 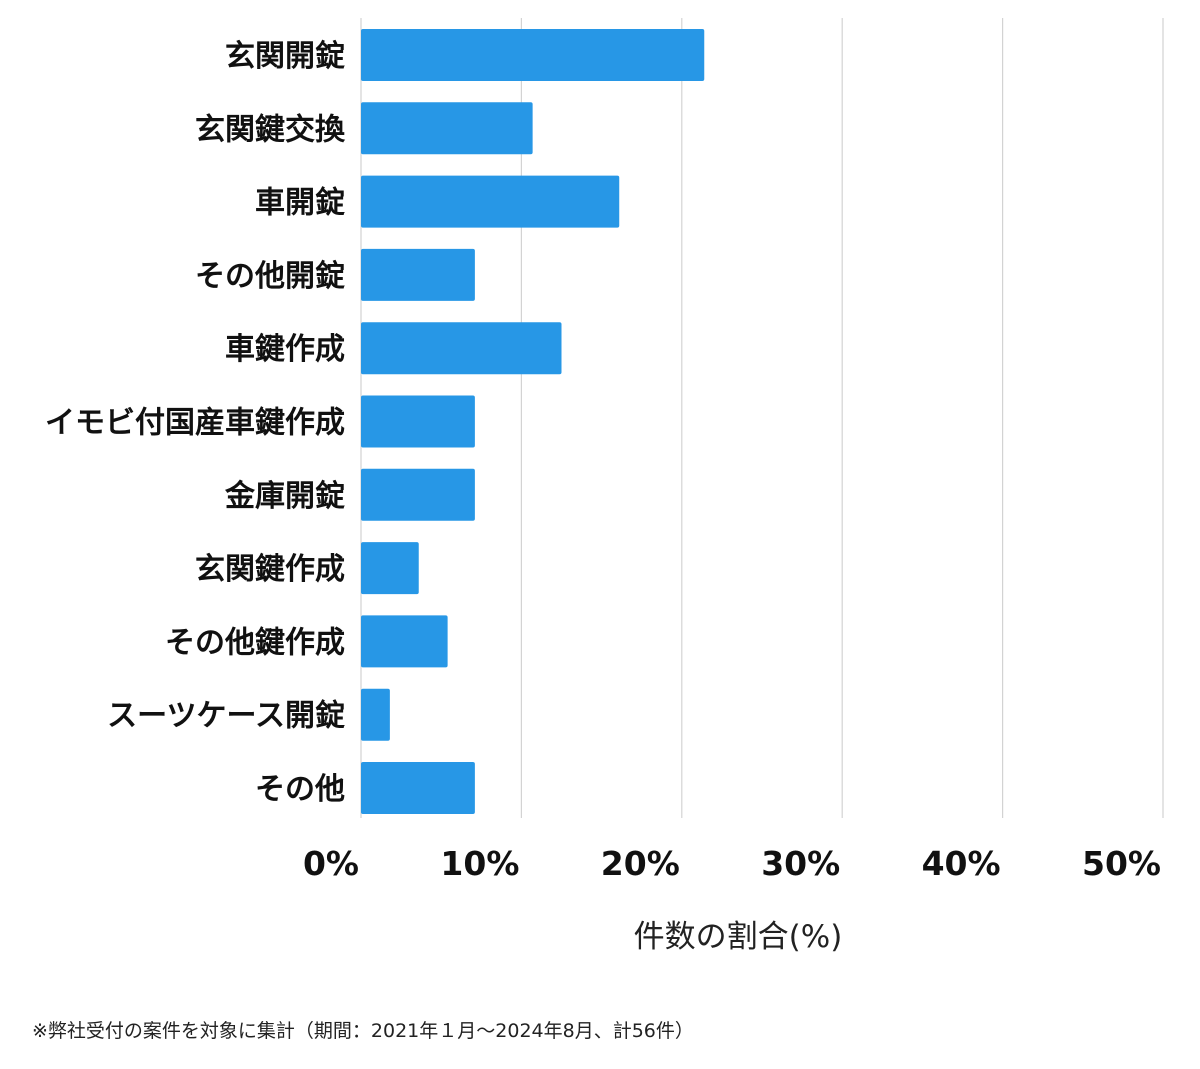 I want to click on category-label: 車開錠, so click(x=300, y=203).